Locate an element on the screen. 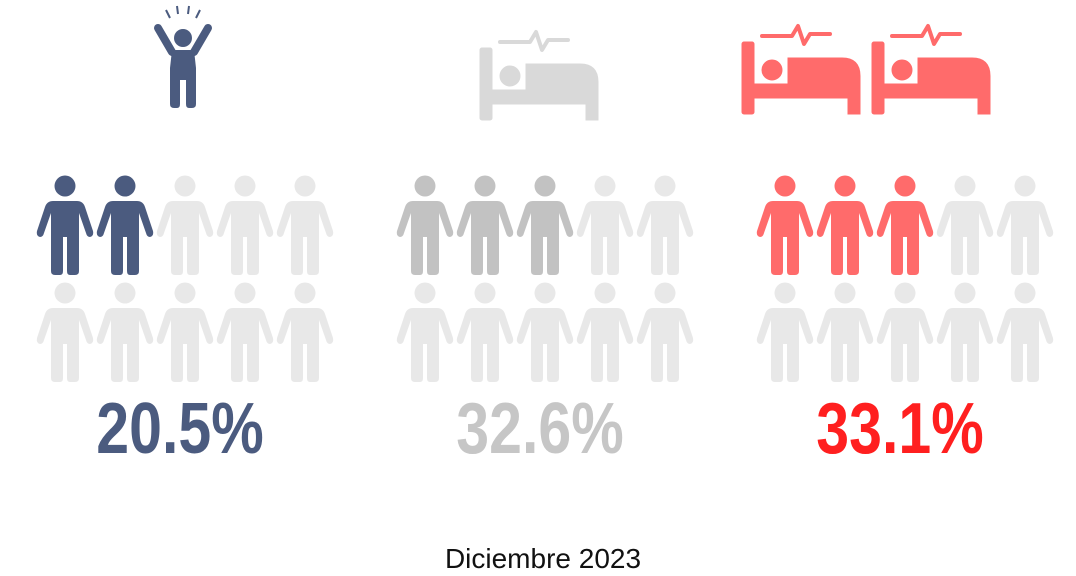 The height and width of the screenshot is (576, 1076). value-label: 33.1% is located at coordinates (899, 427).